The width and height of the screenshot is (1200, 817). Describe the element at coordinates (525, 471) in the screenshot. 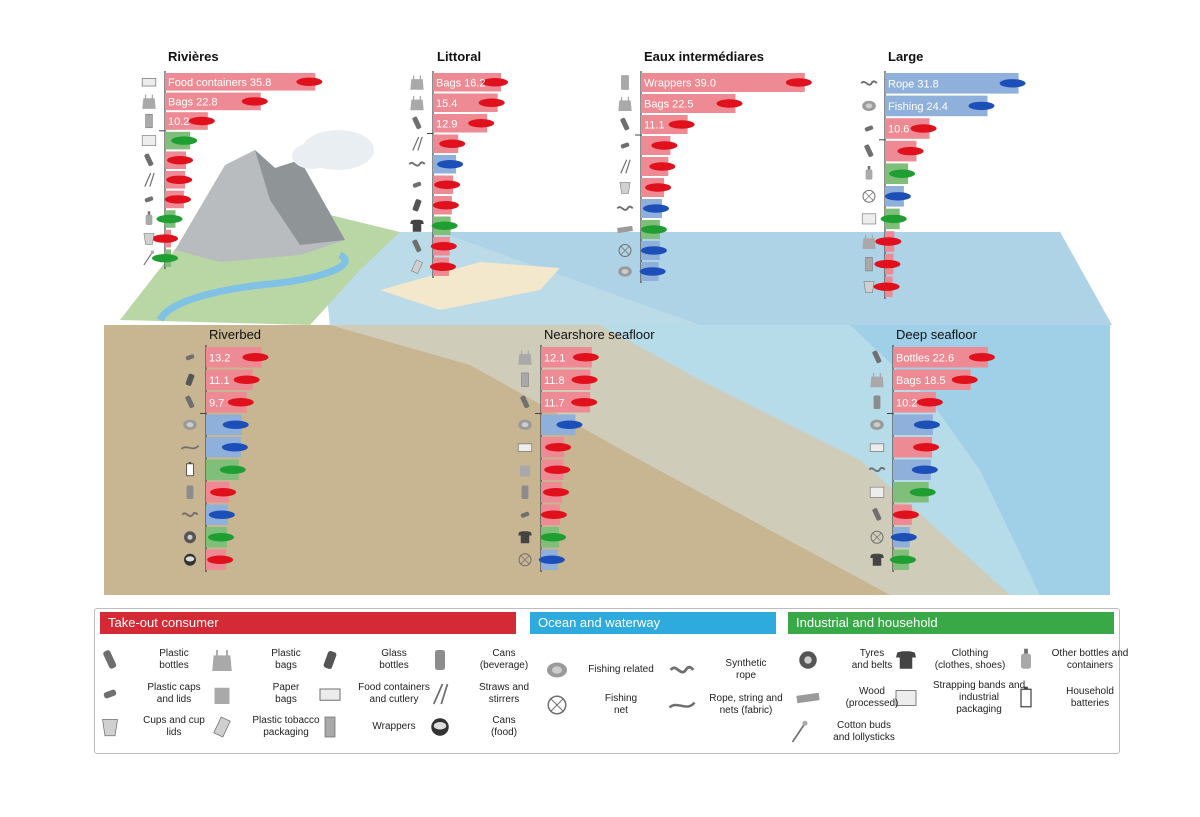

I see `paper-bag-icon` at that location.